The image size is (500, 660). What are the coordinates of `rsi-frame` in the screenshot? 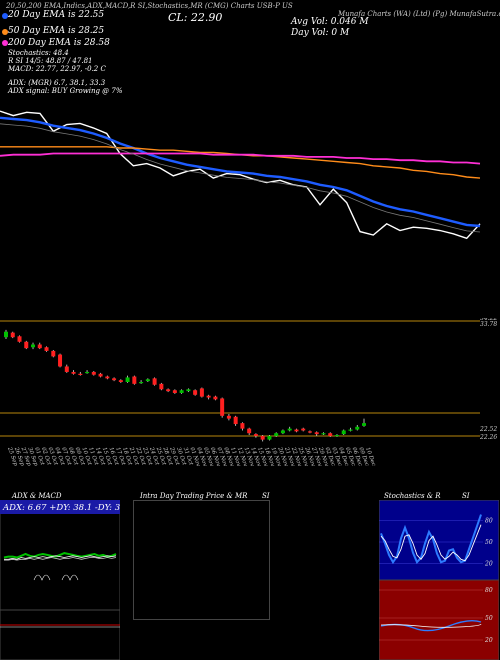 It's located at (439, 619).